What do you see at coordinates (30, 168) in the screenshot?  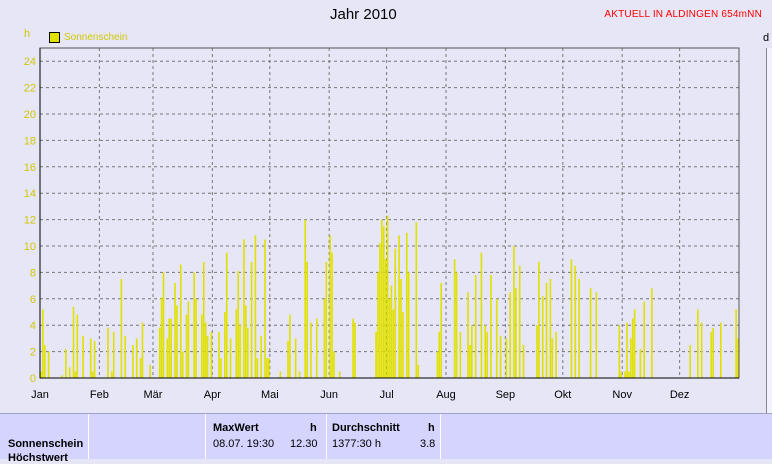 I see `y-tick-label: 16` at bounding box center [30, 168].